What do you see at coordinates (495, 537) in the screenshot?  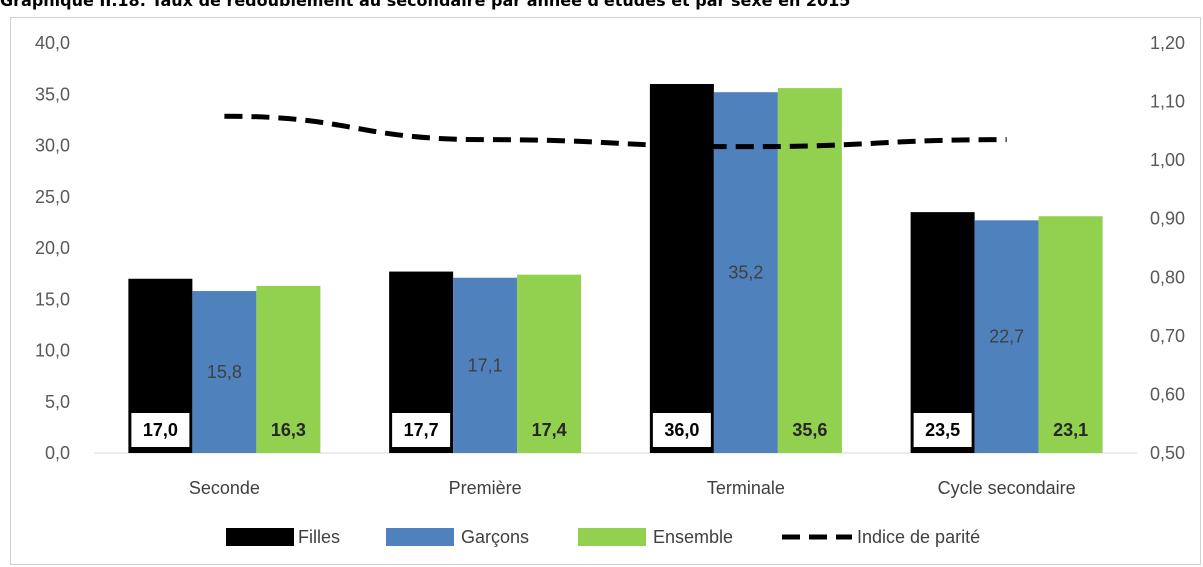 I see `legend-label: Garçons` at bounding box center [495, 537].